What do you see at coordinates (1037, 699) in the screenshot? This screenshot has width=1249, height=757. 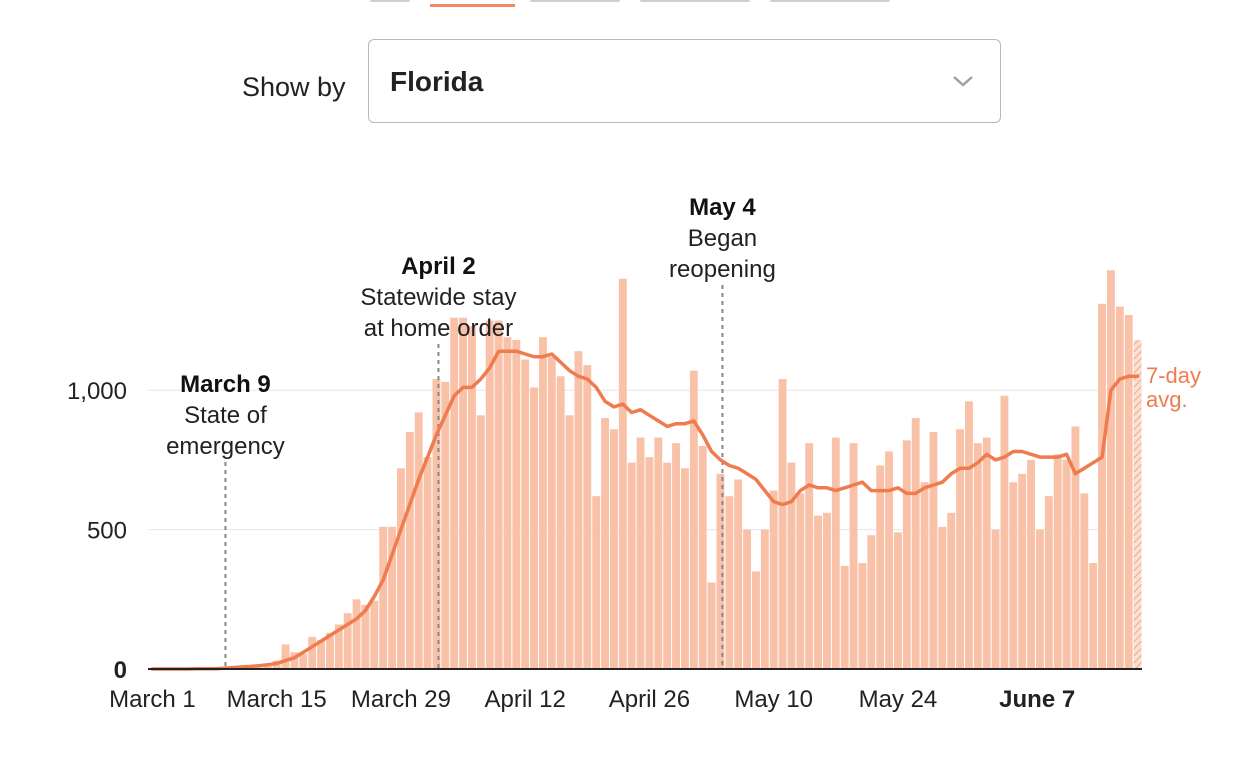 I see `x-tick-label: June 7` at bounding box center [1037, 699].